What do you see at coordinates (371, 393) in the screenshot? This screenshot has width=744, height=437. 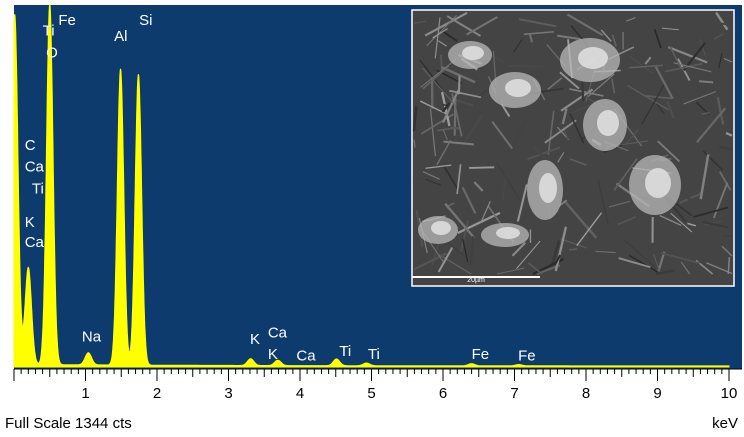 I see `x-tick-label-5: 5` at bounding box center [371, 393].